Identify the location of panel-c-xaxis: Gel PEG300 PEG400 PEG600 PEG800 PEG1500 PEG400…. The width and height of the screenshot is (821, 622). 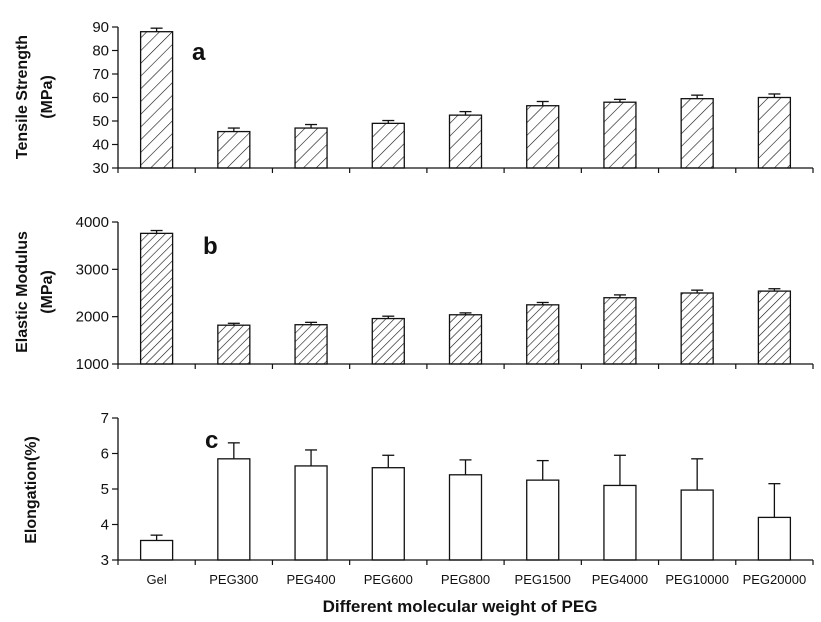
(465, 573).